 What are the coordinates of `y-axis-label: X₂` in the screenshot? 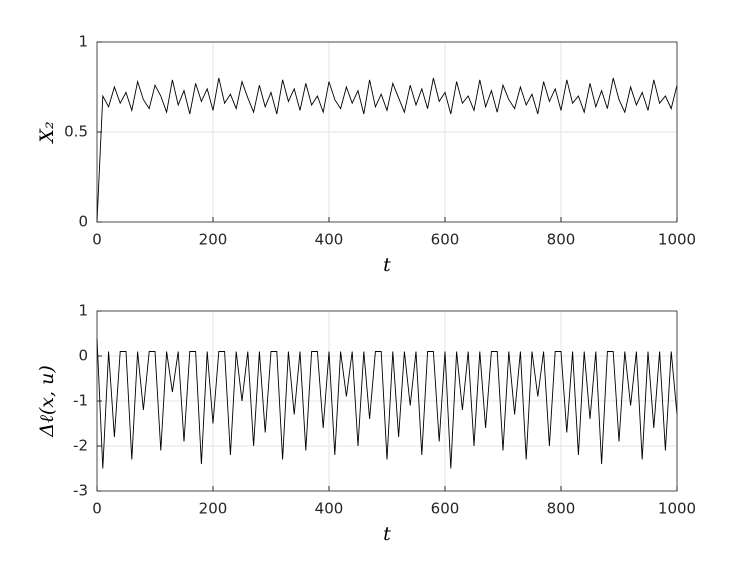 It's located at (47, 132).